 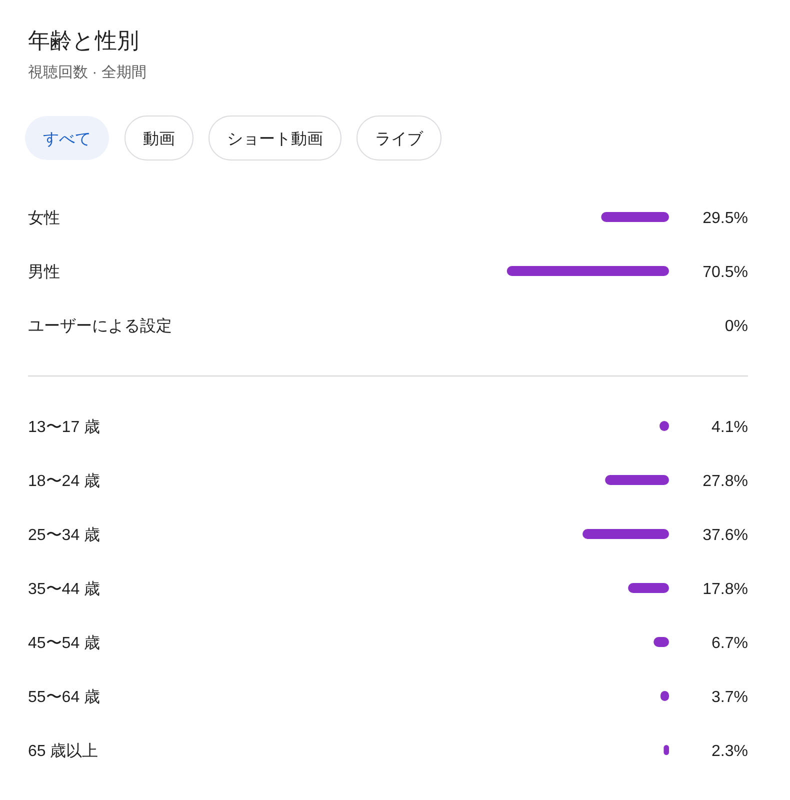 I want to click on data-label: 27.8%, so click(x=725, y=481).